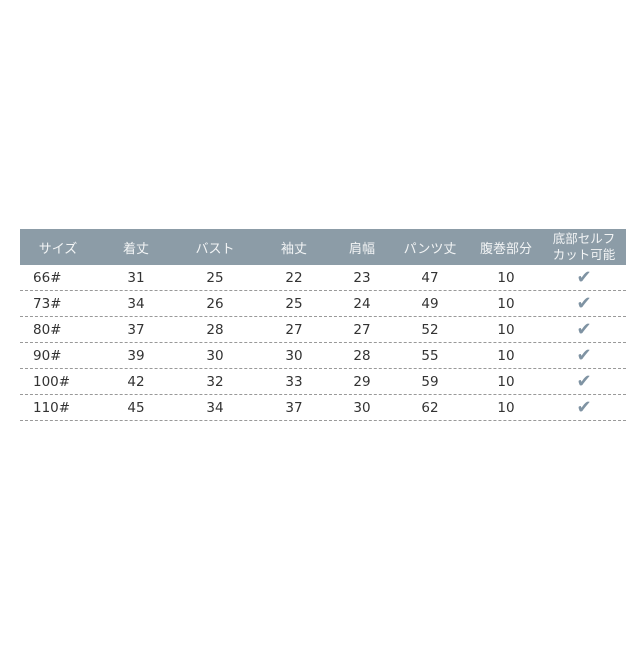 This screenshot has height=652, width=640. What do you see at coordinates (430, 249) in the screenshot?
I see `header-pants-length: パンツ丈` at bounding box center [430, 249].